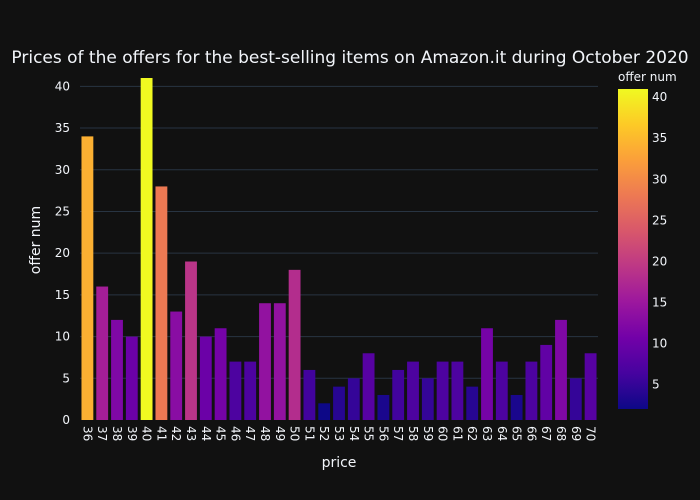 The image size is (700, 500). Describe the element at coordinates (659, 138) in the screenshot. I see `colorbar-tick-label: 35` at that location.